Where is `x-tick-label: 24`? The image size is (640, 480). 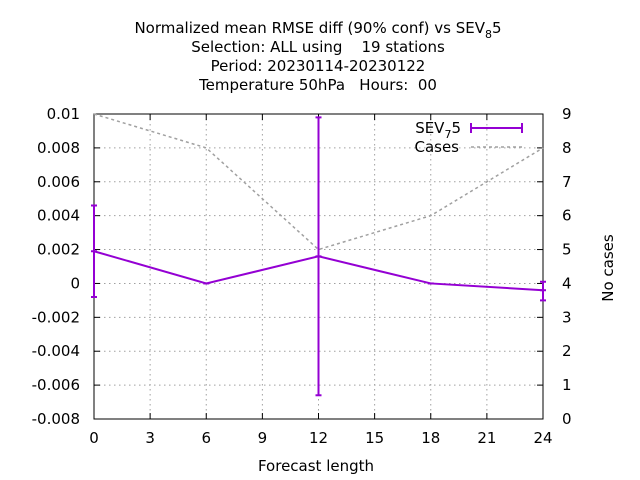 x-tick-label: 24 is located at coordinates (542, 438).